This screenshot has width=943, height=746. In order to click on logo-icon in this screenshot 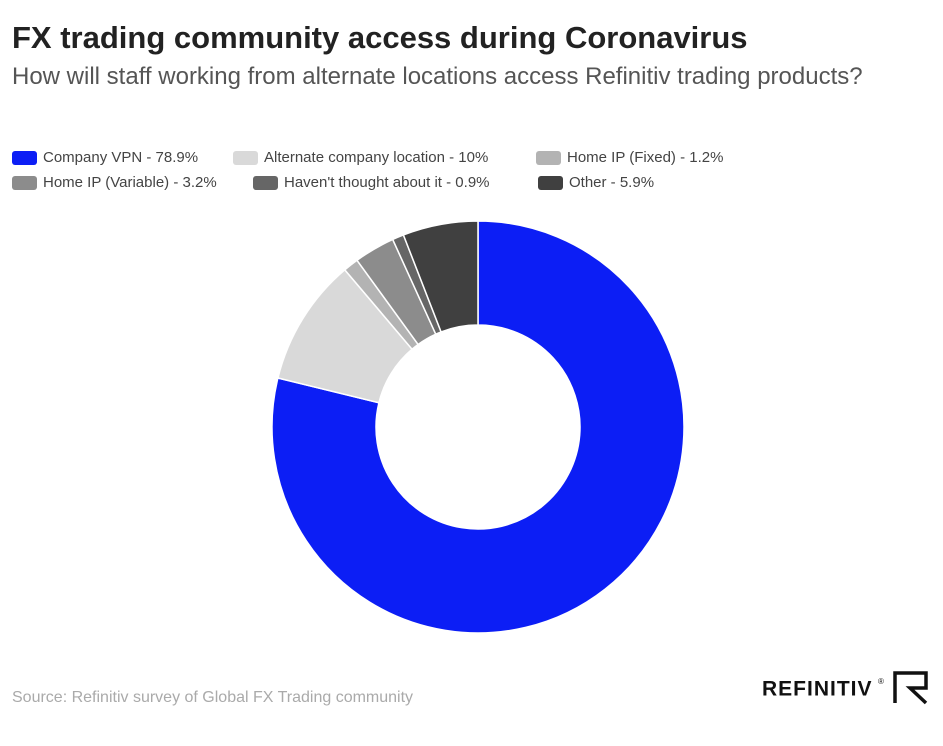, I will do `click(910, 688)`.